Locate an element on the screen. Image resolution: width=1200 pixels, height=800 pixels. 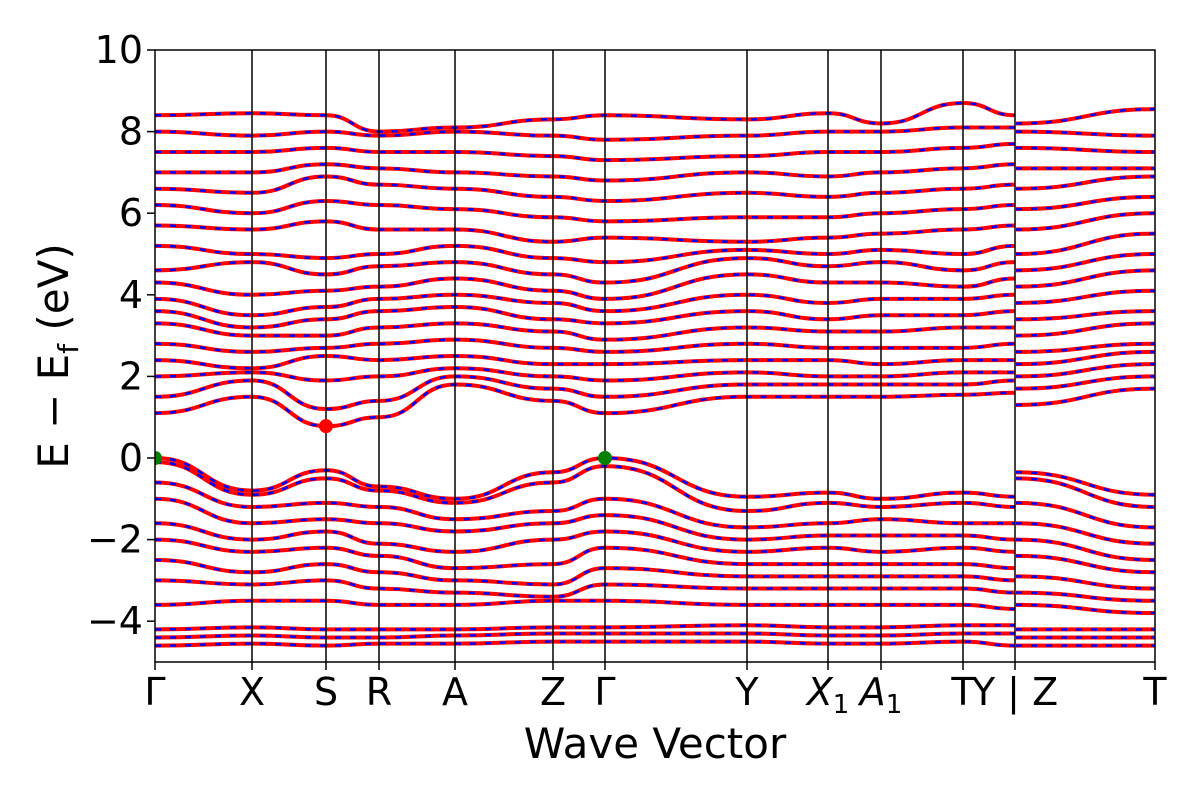
x-tick-label-12: T is located at coordinates (1154, 692).